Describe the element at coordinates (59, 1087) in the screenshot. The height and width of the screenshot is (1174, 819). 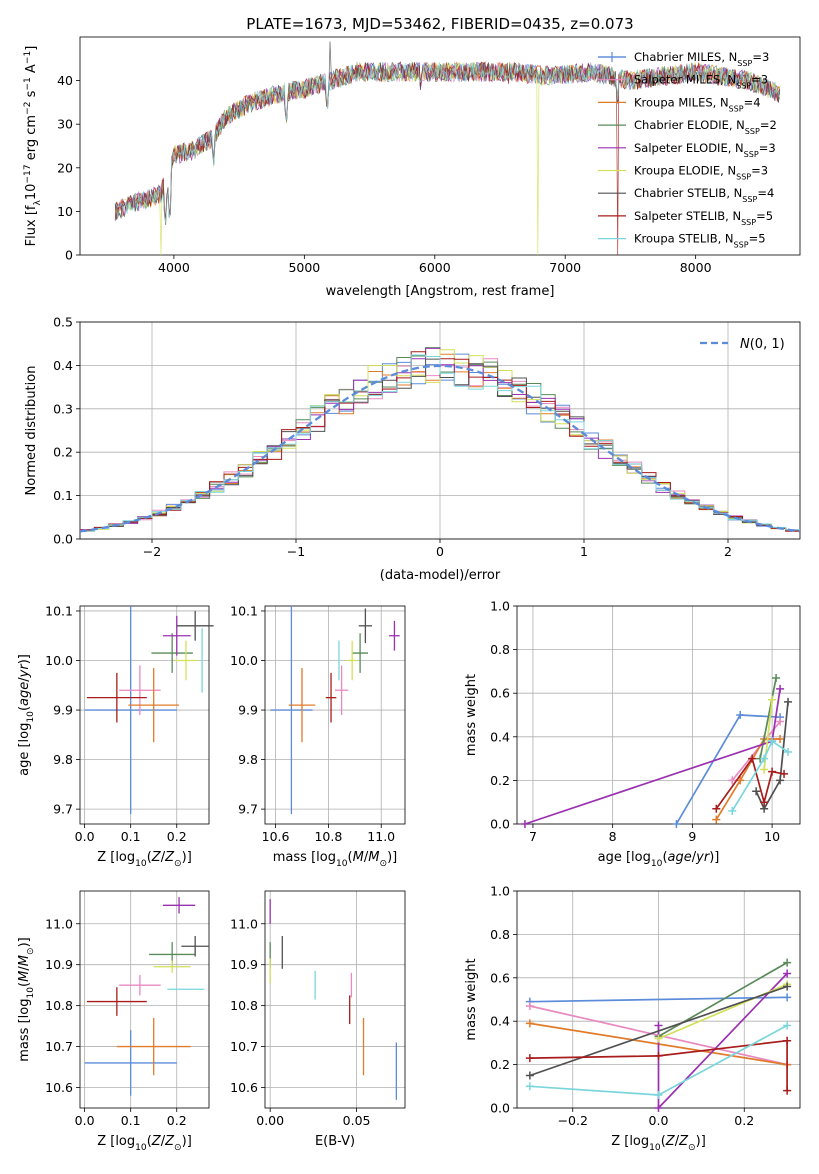
I see `y-tick-label: 10.6` at that location.